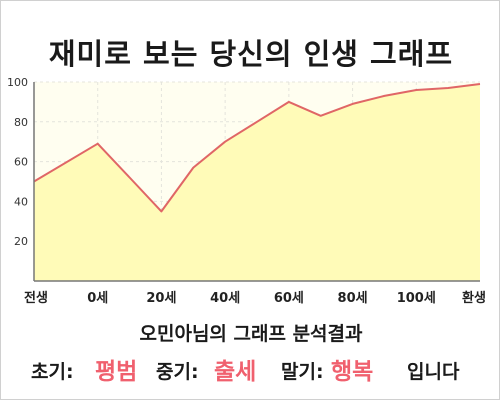 Image resolution: width=500 pixels, height=401 pixels. I want to click on x-tick-label: 60세, so click(289, 298).